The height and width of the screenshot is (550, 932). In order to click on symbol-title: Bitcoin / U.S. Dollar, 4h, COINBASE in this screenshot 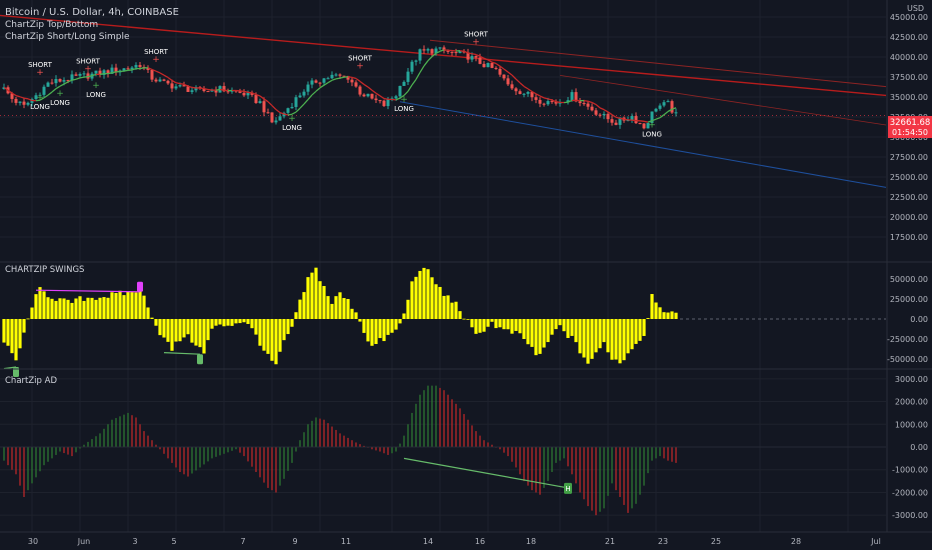, I will do `click(92, 12)`.